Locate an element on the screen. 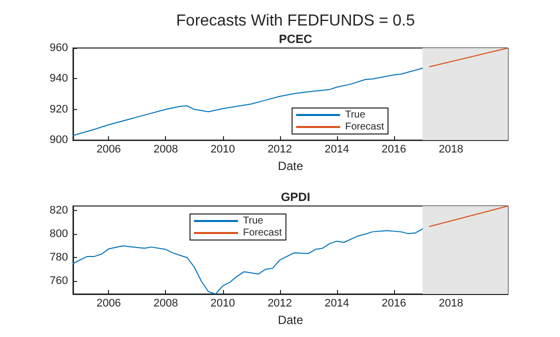 The height and width of the screenshot is (337, 560). chart-title: GPDI is located at coordinates (295, 197).